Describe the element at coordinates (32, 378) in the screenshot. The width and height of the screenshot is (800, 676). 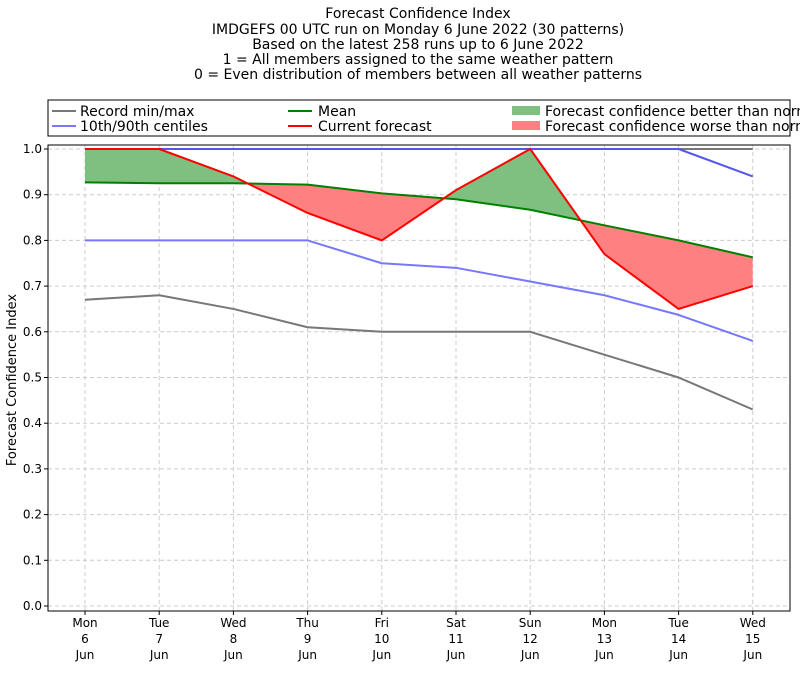
I see `y-tick-label: 0.5` at that location.